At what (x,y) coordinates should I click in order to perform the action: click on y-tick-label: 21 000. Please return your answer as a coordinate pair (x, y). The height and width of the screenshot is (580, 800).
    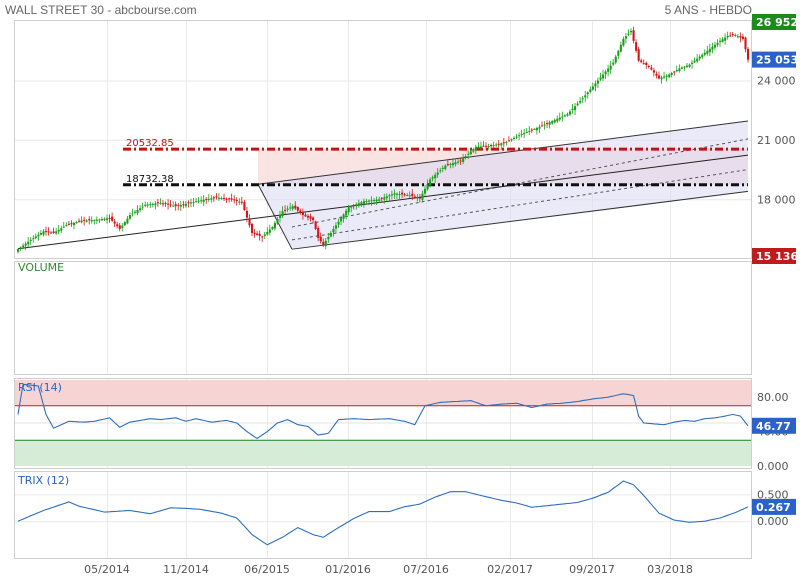
    Looking at the image, I should click on (776, 140).